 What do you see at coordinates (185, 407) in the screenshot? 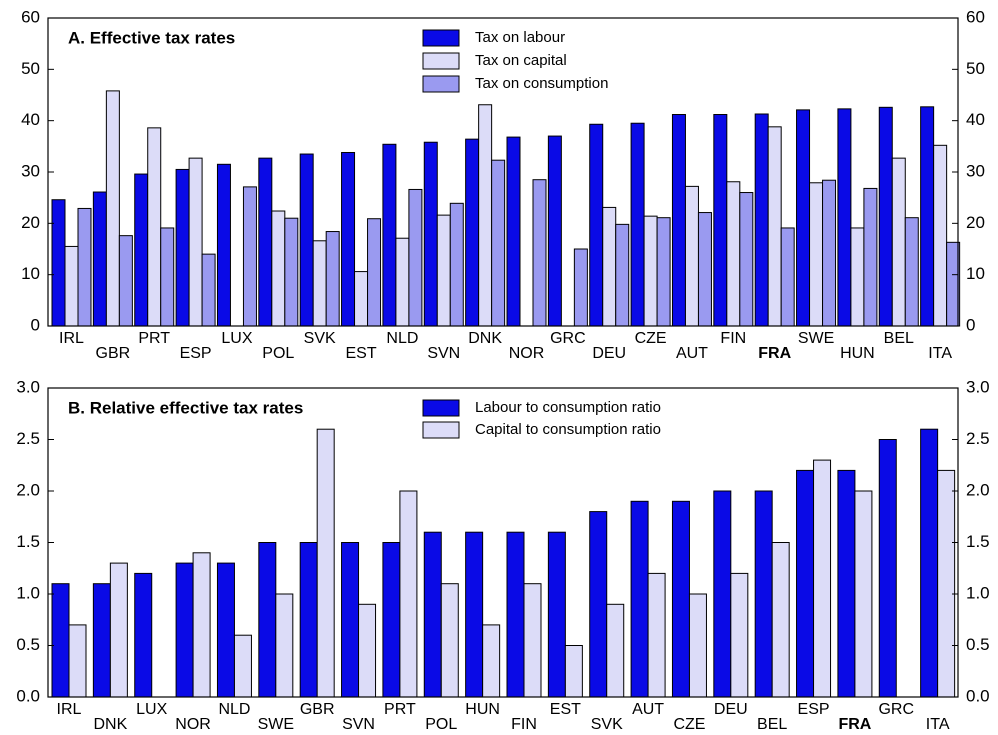
I see `chart-title: B. Relative effective tax rates` at bounding box center [185, 407].